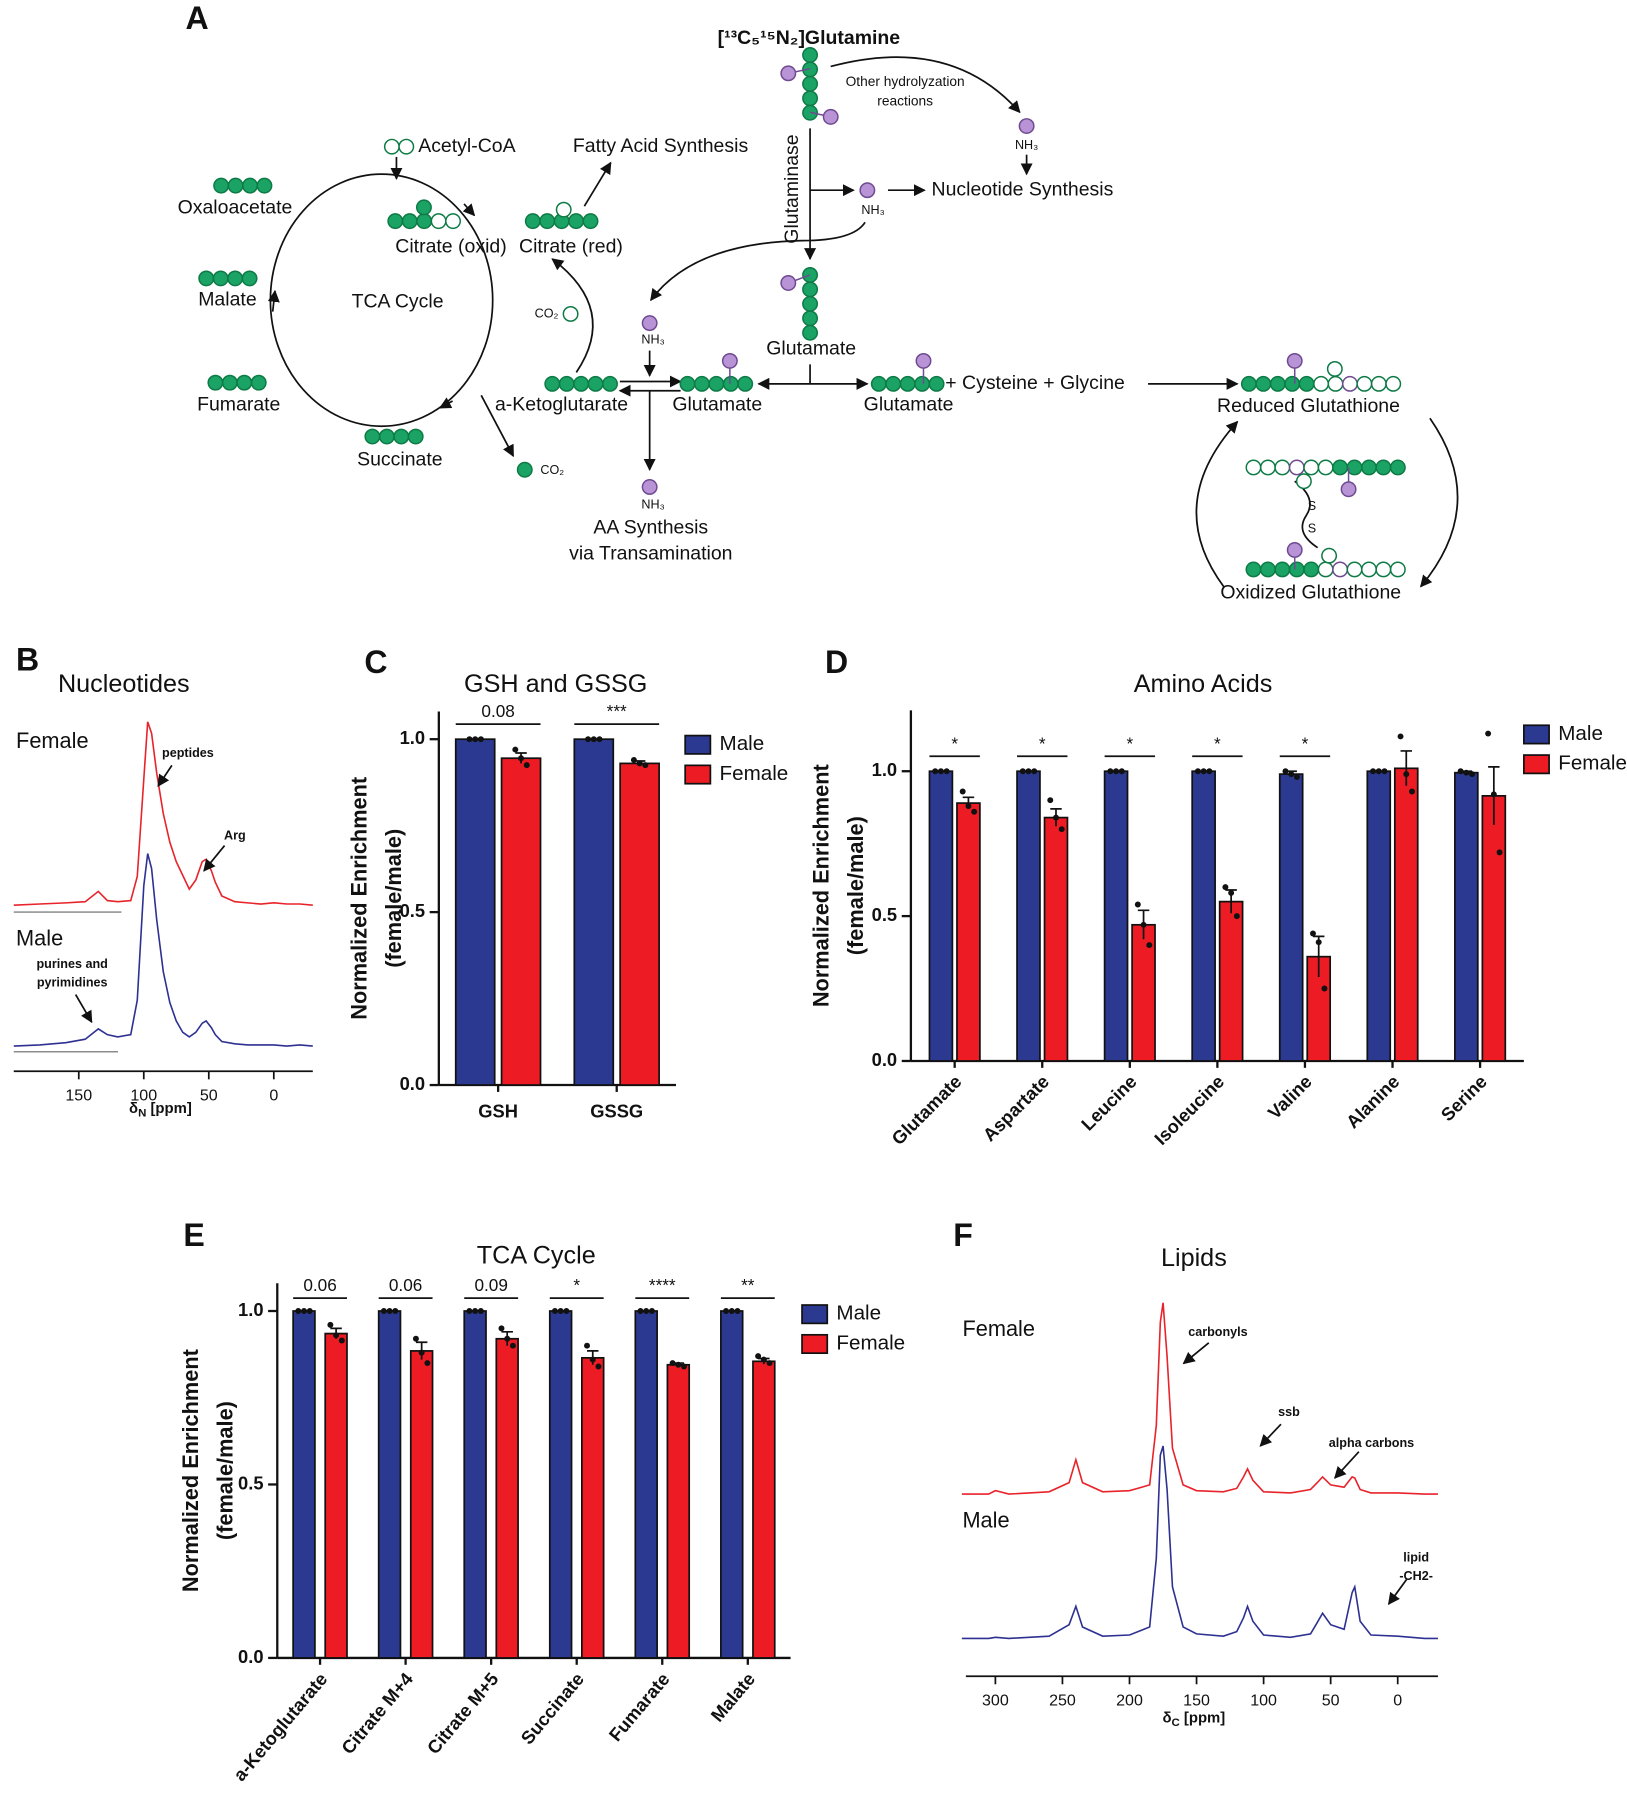 The height and width of the screenshot is (1800, 1627). Describe the element at coordinates (884, 1059) in the screenshot. I see `y-tick-label: 0.0` at that location.